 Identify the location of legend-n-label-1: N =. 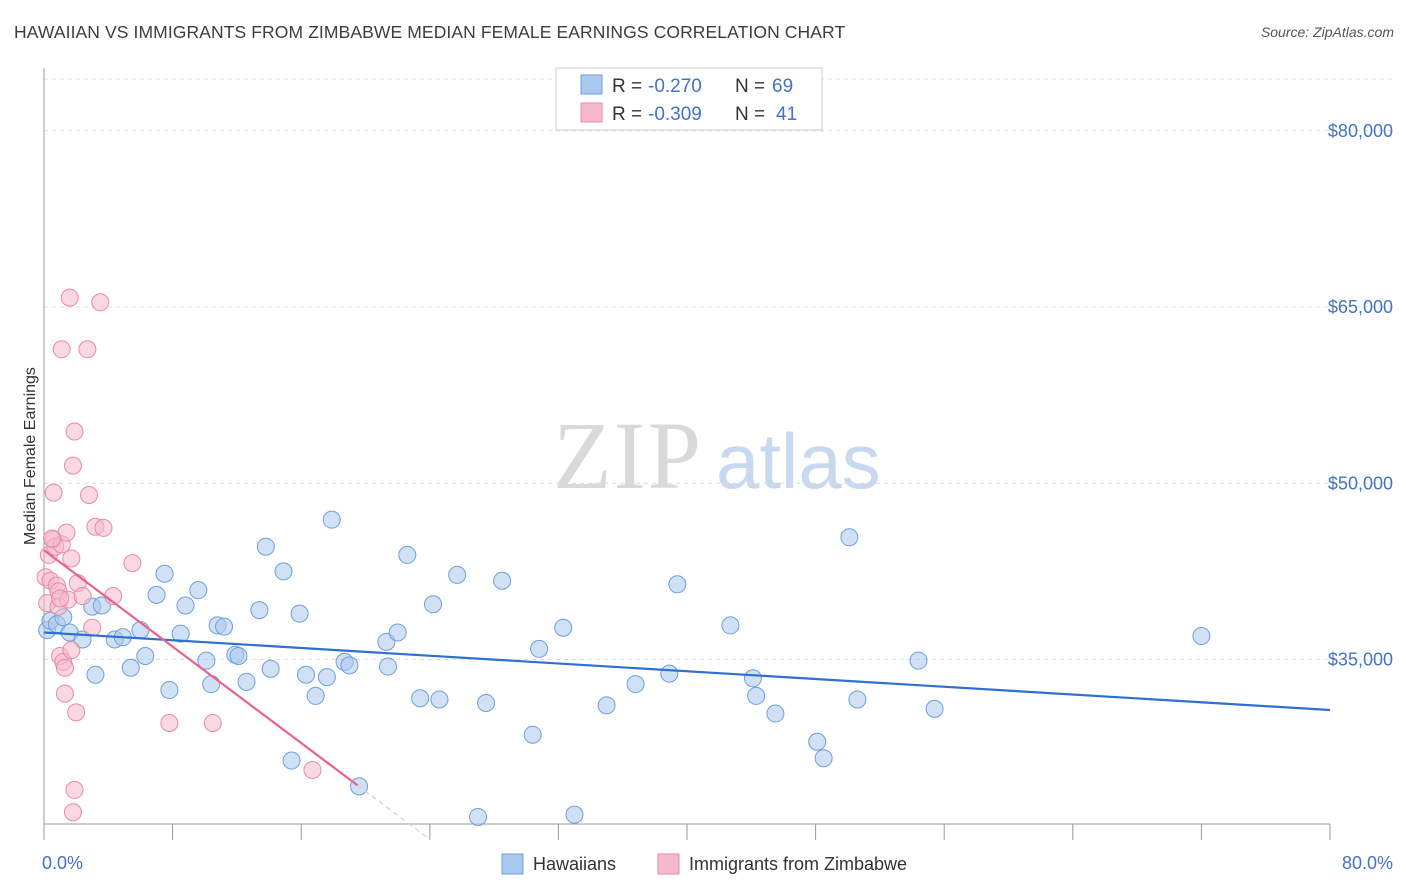
(750, 86).